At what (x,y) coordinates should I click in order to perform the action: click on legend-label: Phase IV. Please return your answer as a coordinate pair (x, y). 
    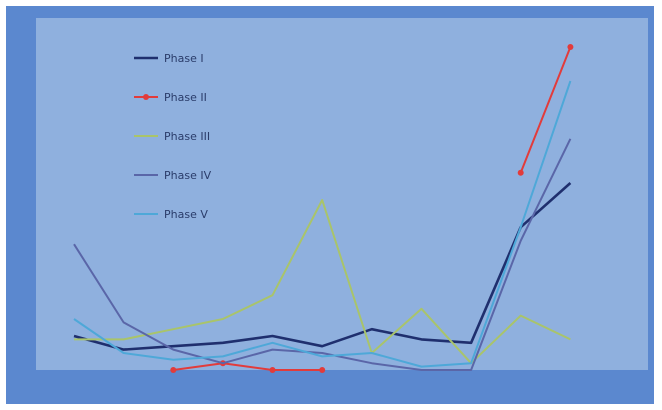
    Looking at the image, I should click on (188, 175).